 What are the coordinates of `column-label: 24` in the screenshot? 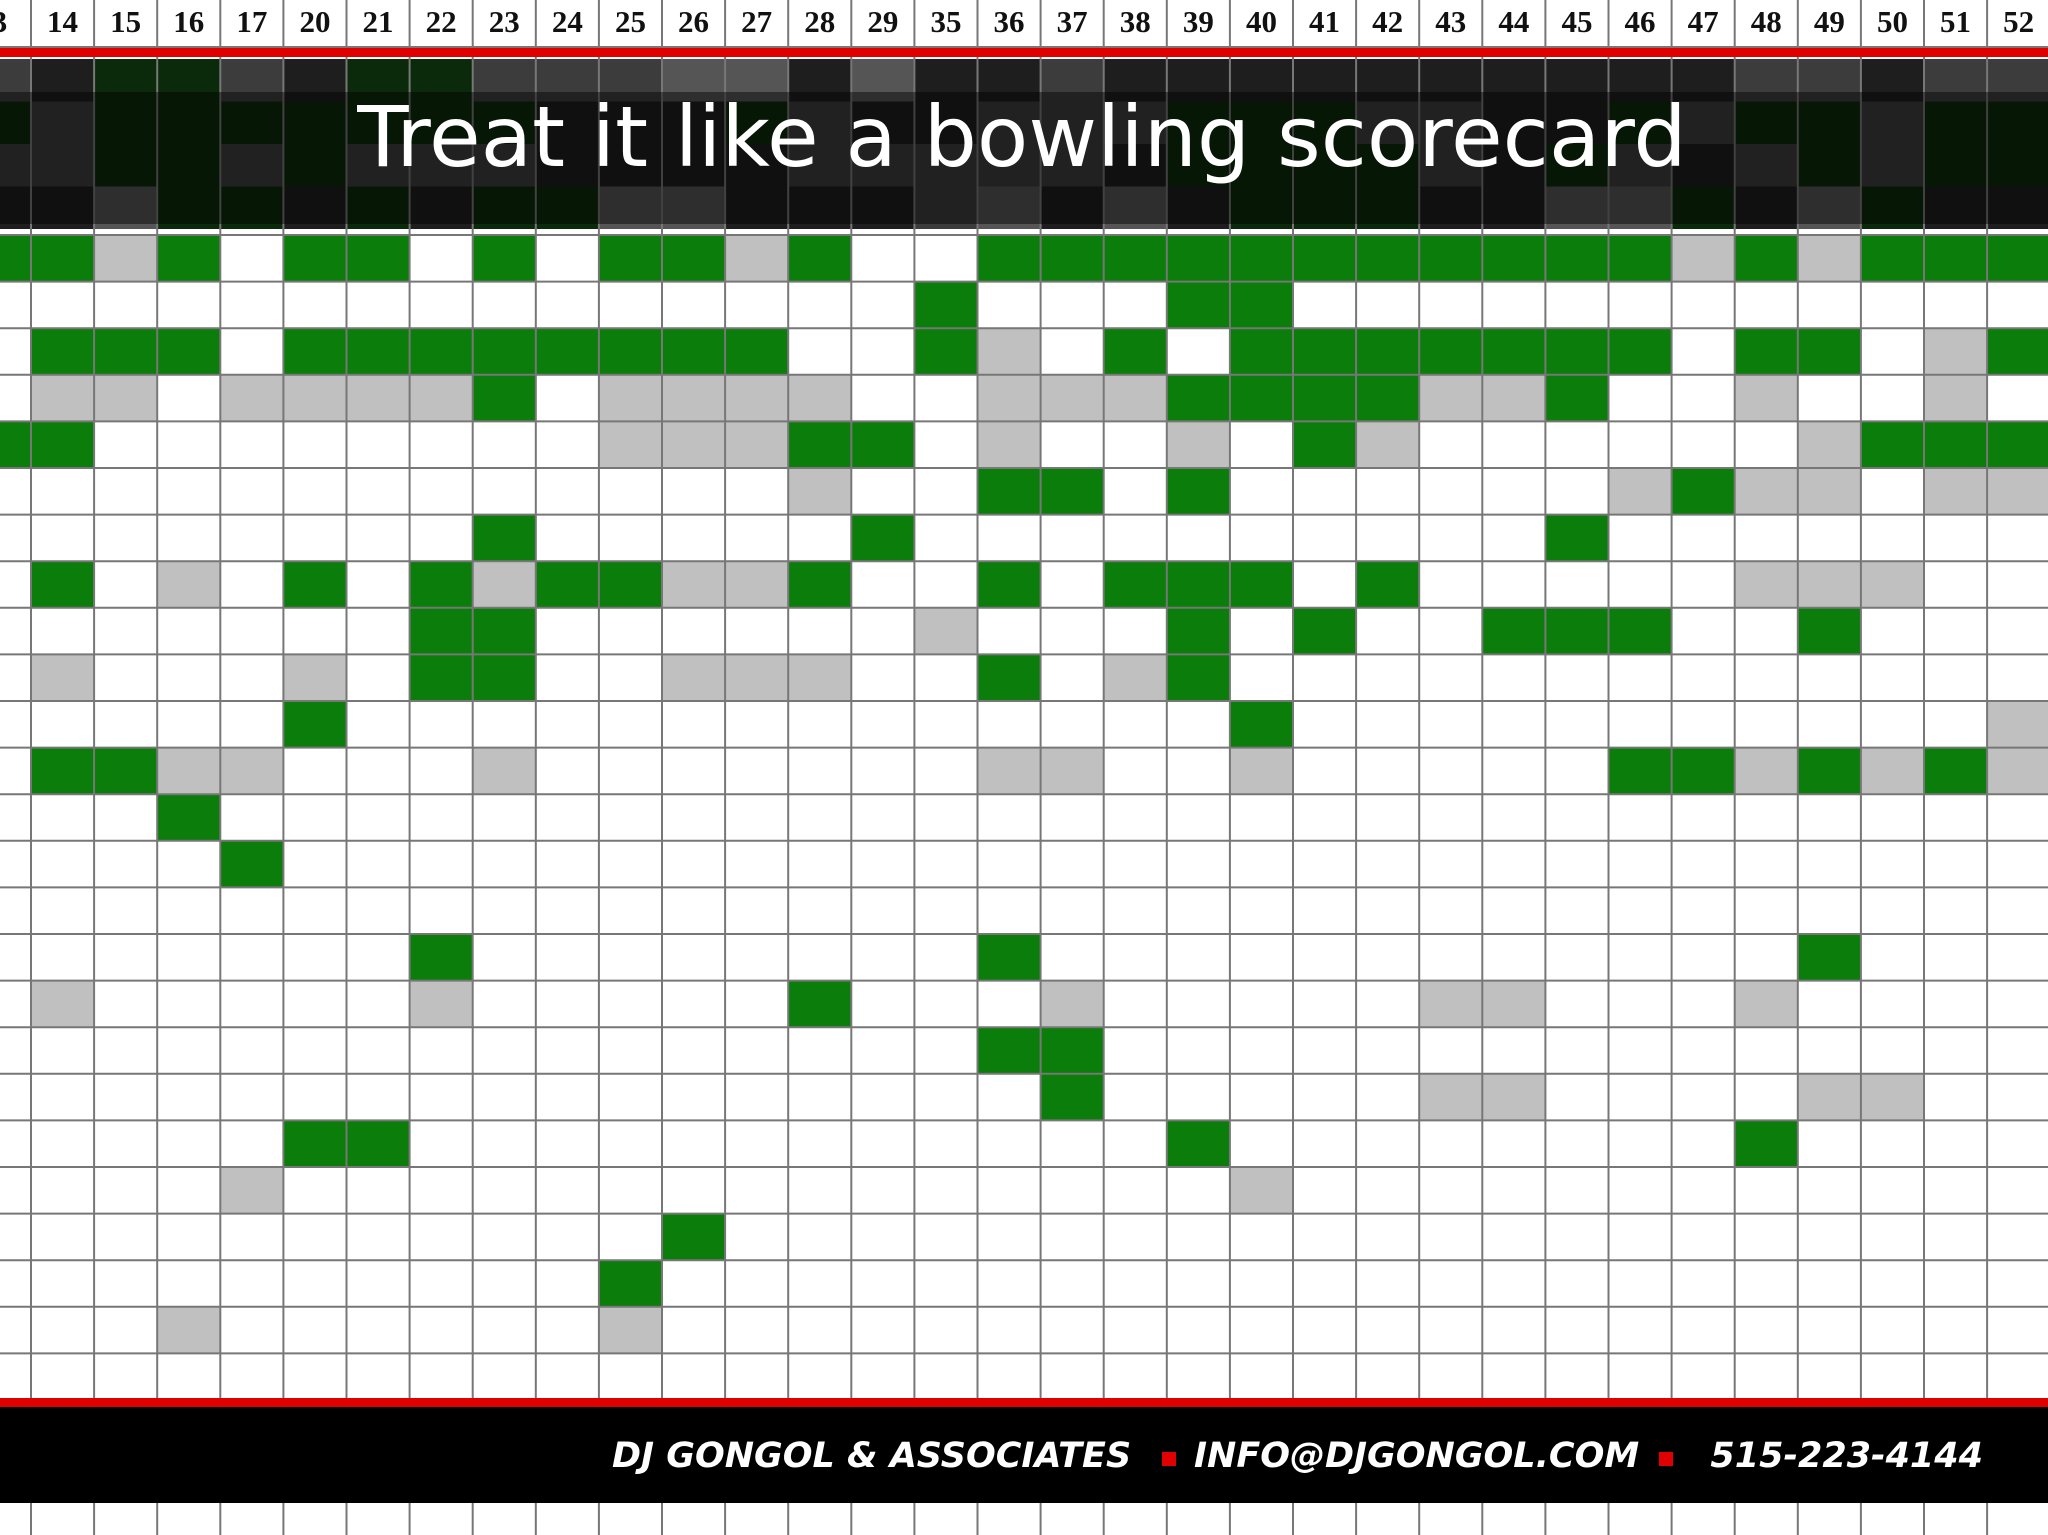 It's located at (567, 21).